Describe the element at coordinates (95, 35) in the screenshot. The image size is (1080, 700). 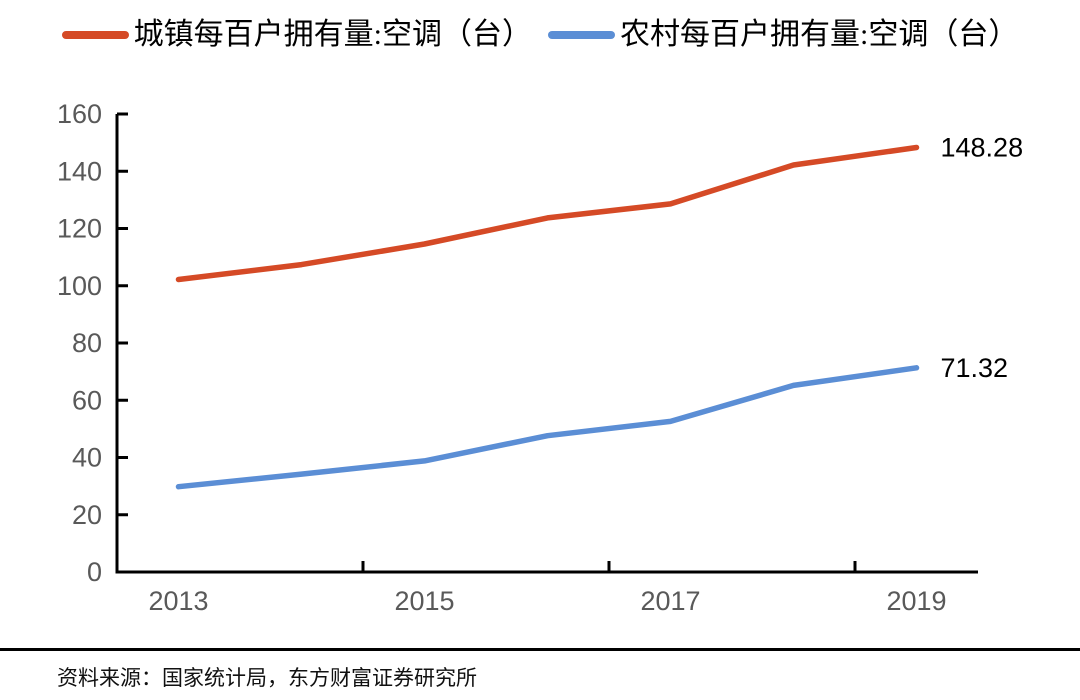
I see `urban-line-swatch-icon` at that location.